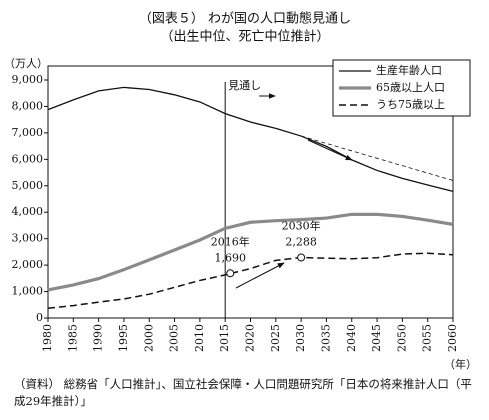 The image size is (489, 420). Describe the element at coordinates (39, 317) in the screenshot. I see `y-tick-label: 0` at that location.